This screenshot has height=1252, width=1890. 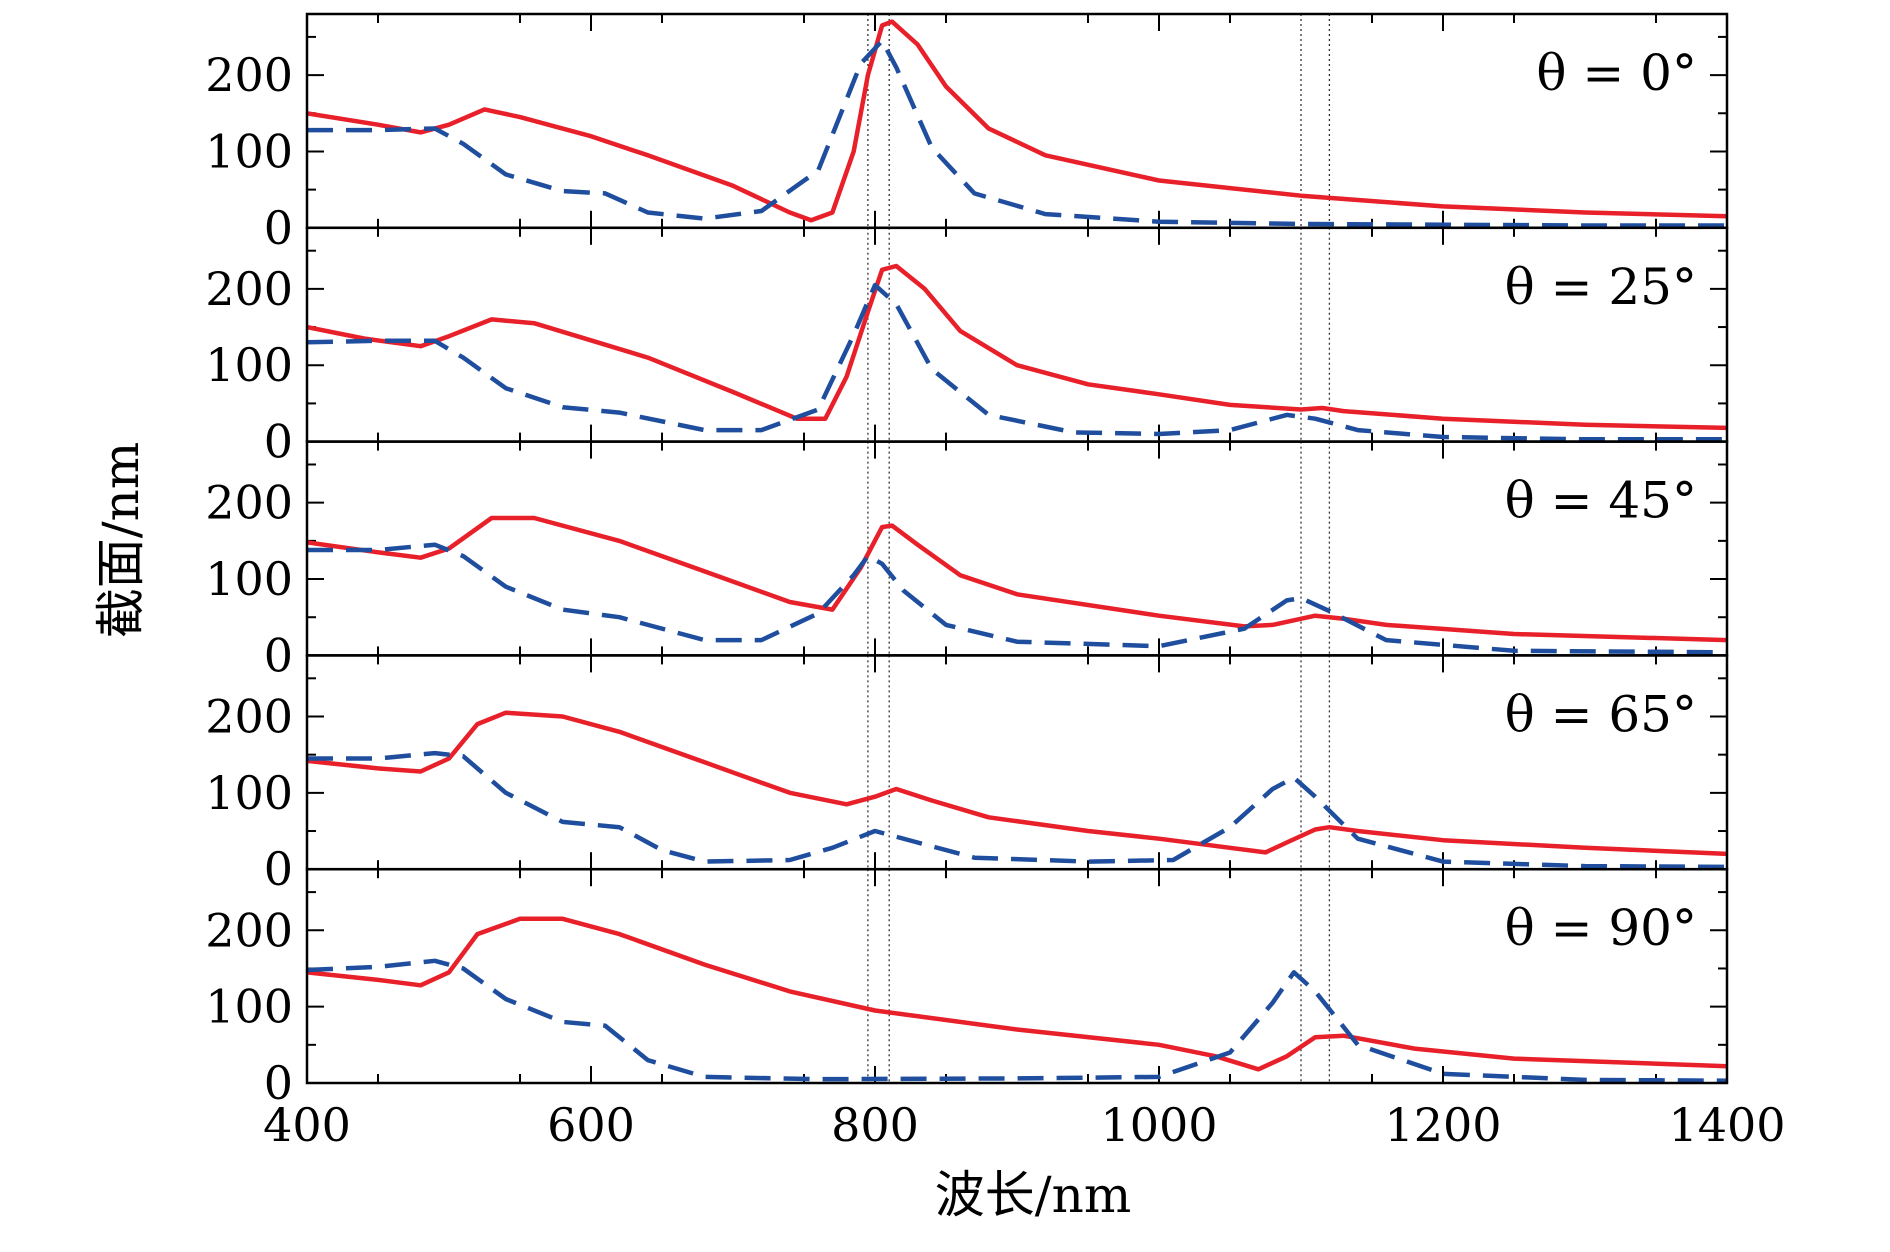 What do you see at coordinates (875, 1125) in the screenshot?
I see `x-tick-label: 800` at bounding box center [875, 1125].